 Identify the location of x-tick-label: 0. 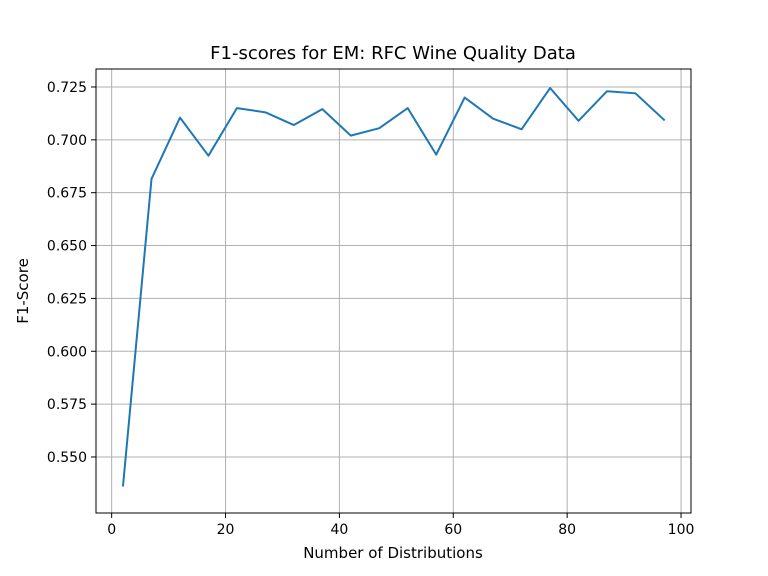
(111, 530).